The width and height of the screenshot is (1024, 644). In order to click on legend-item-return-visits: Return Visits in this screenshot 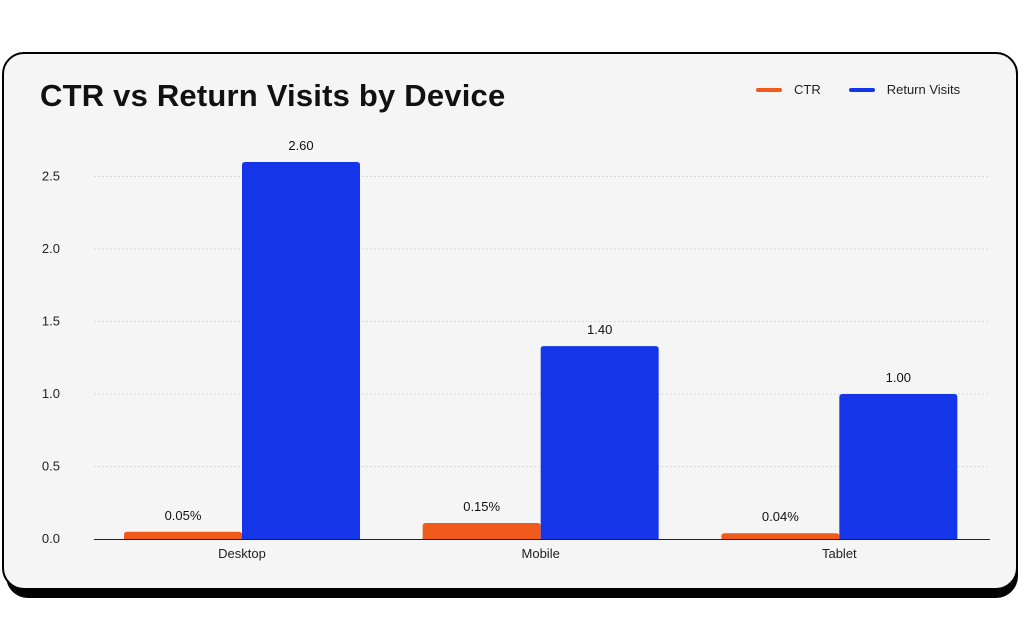, I will do `click(904, 89)`.